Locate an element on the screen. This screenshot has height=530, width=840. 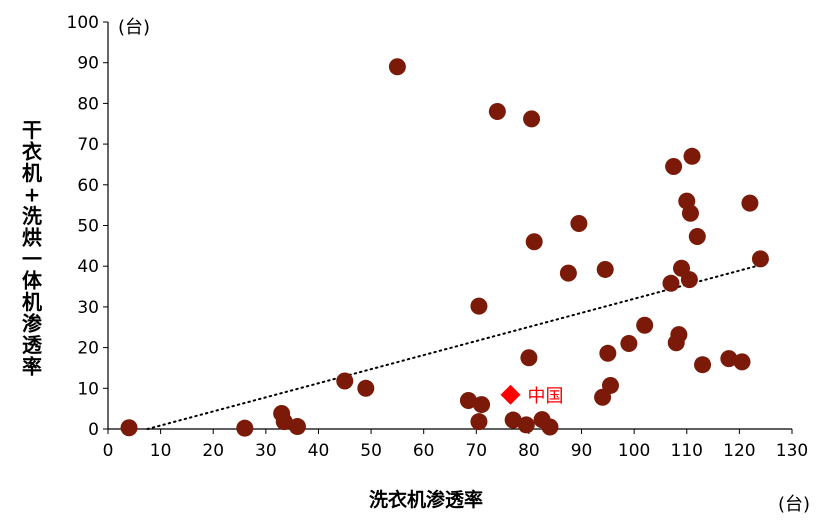
y-tick-label: 40 is located at coordinates (88, 267).